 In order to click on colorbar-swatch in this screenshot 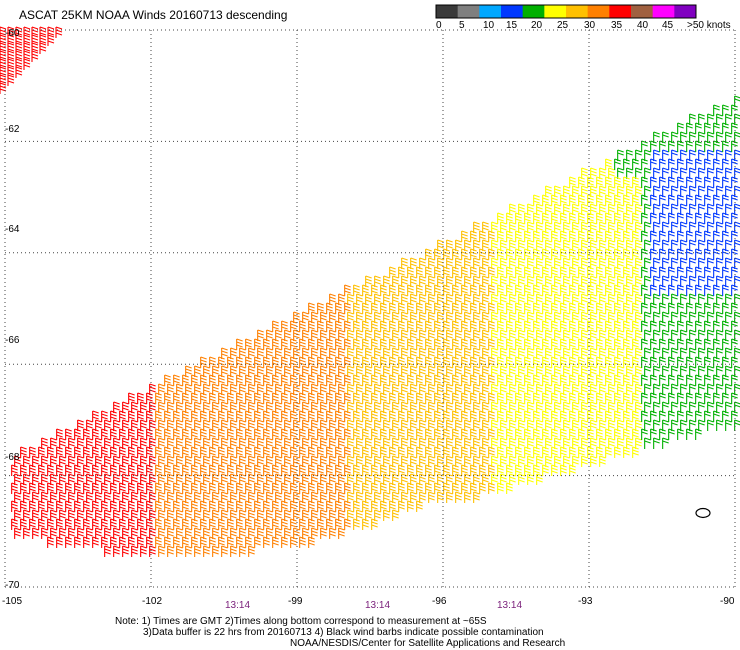, I will do `click(598, 11)`.